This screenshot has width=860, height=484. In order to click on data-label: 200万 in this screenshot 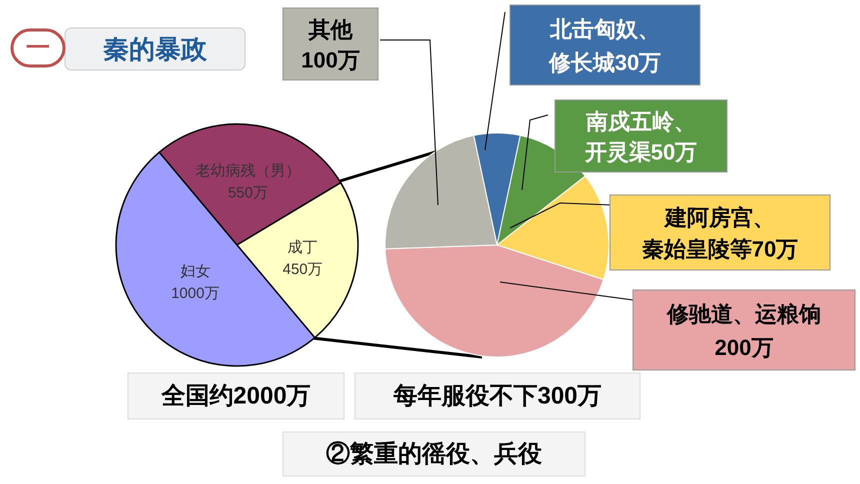, I will do `click(744, 347)`.